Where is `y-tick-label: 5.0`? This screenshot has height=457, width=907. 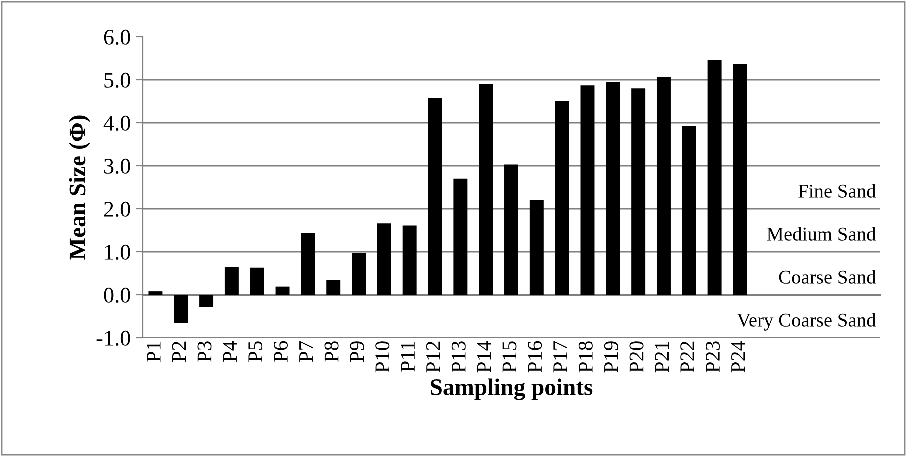
y-tick-label: 5.0 is located at coordinates (117, 80).